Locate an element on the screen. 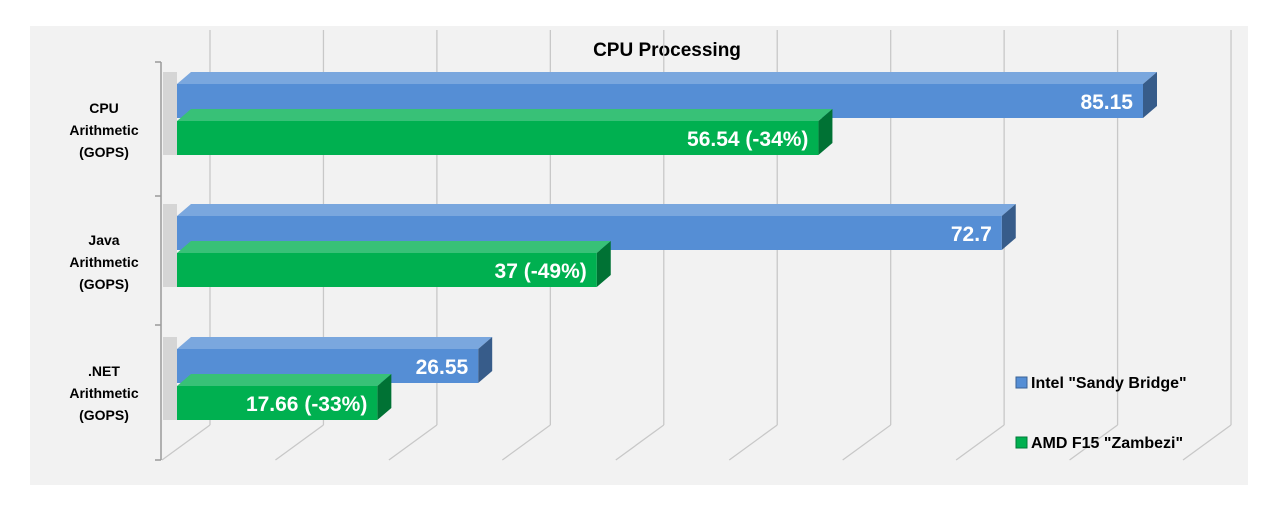 This screenshot has width=1280, height=515. legend-item: AMD F15 "Zambezi" is located at coordinates (1099, 443).